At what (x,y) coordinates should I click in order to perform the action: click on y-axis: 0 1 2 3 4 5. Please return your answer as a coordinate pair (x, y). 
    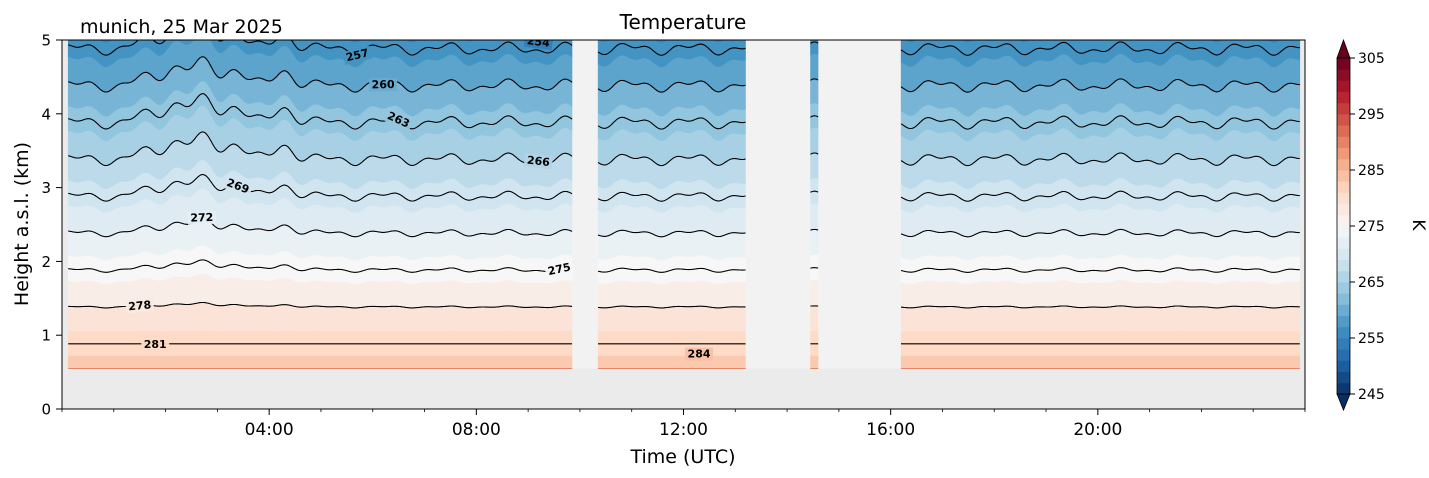
    Looking at the image, I should click on (51, 225).